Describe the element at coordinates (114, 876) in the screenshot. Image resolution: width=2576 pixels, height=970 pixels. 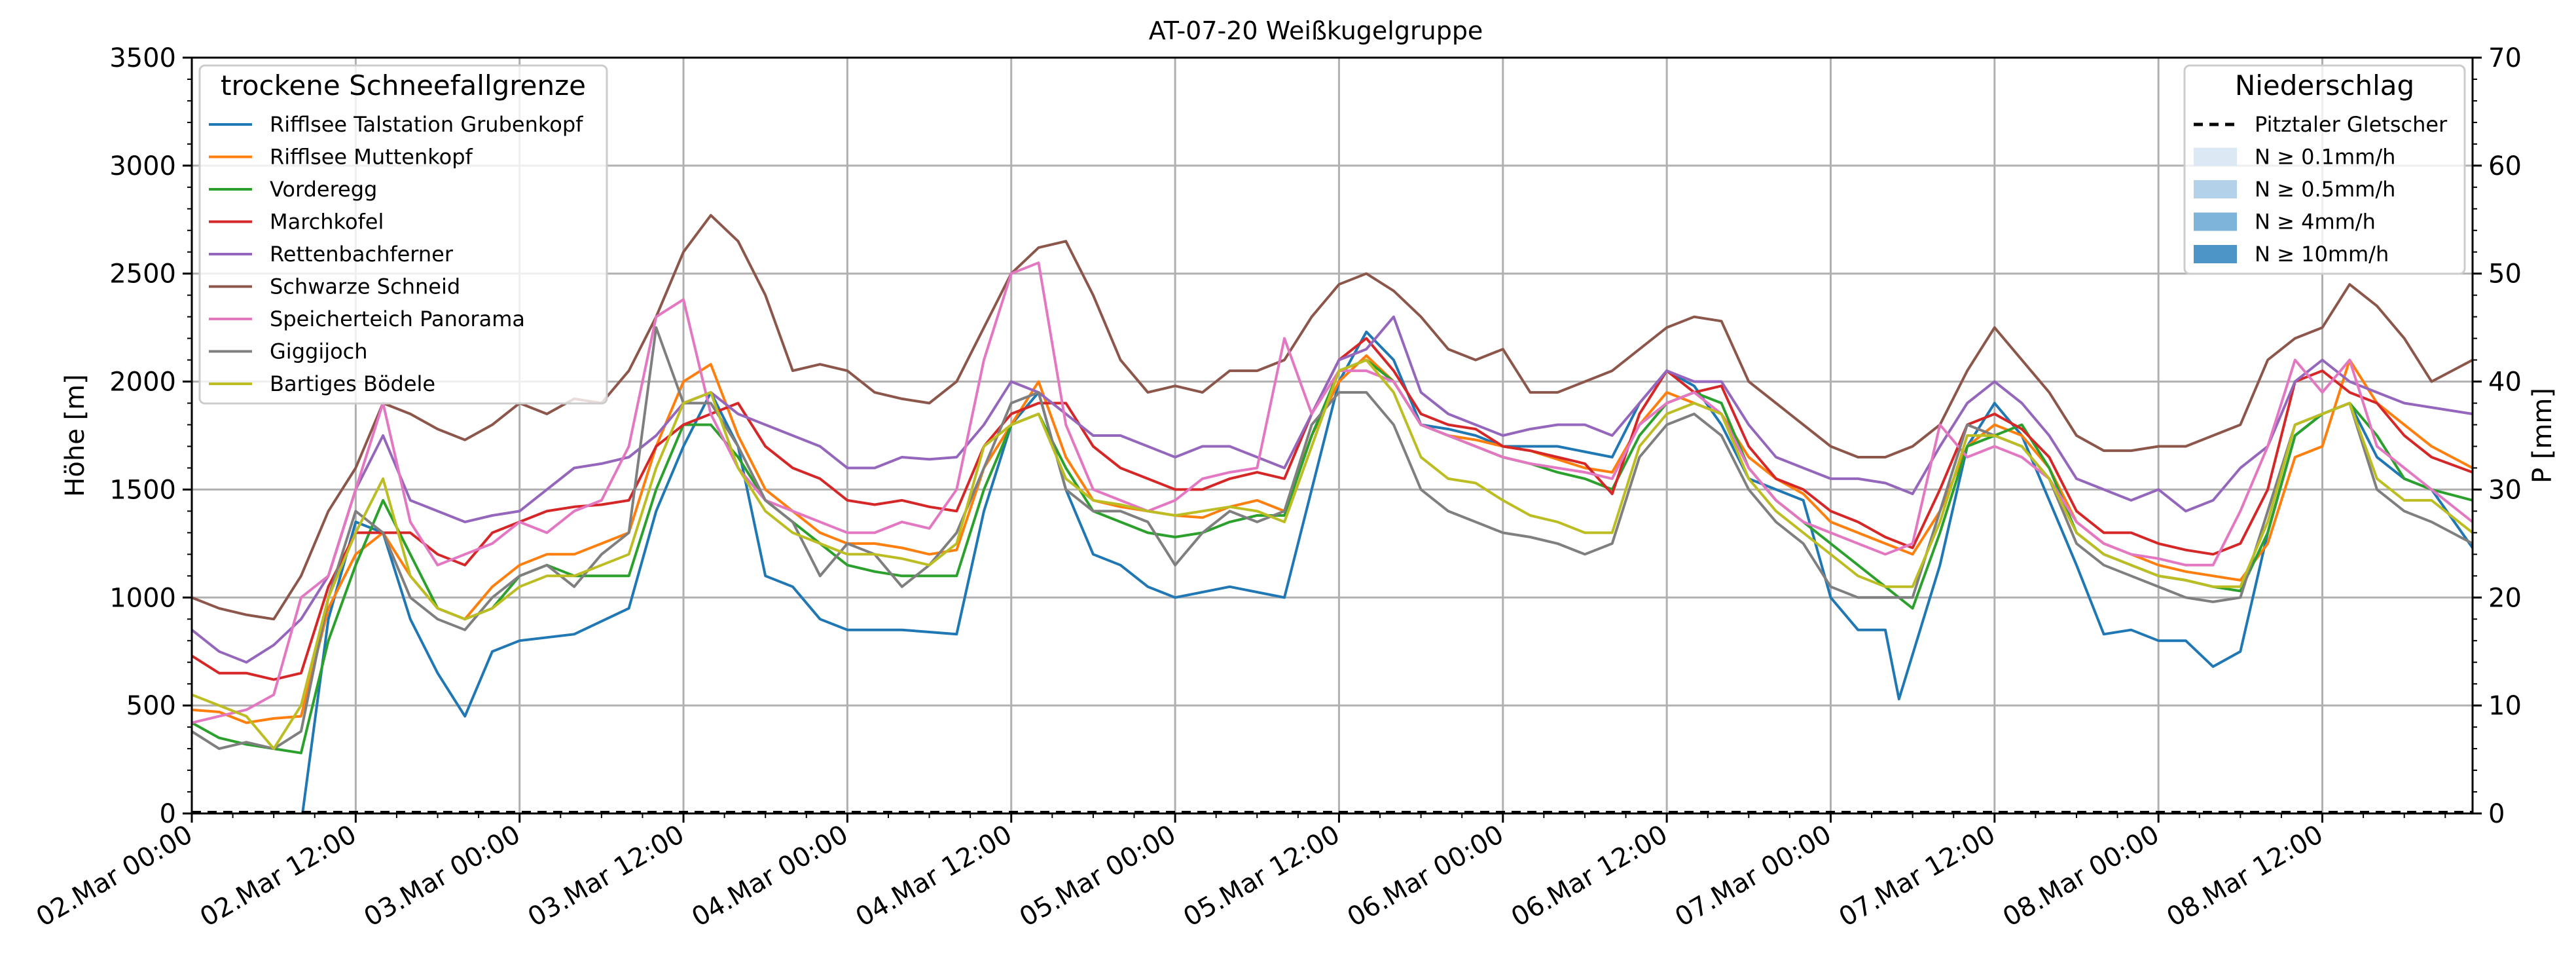
I see `x-tick-label: 02.Mar 00:00` at that location.